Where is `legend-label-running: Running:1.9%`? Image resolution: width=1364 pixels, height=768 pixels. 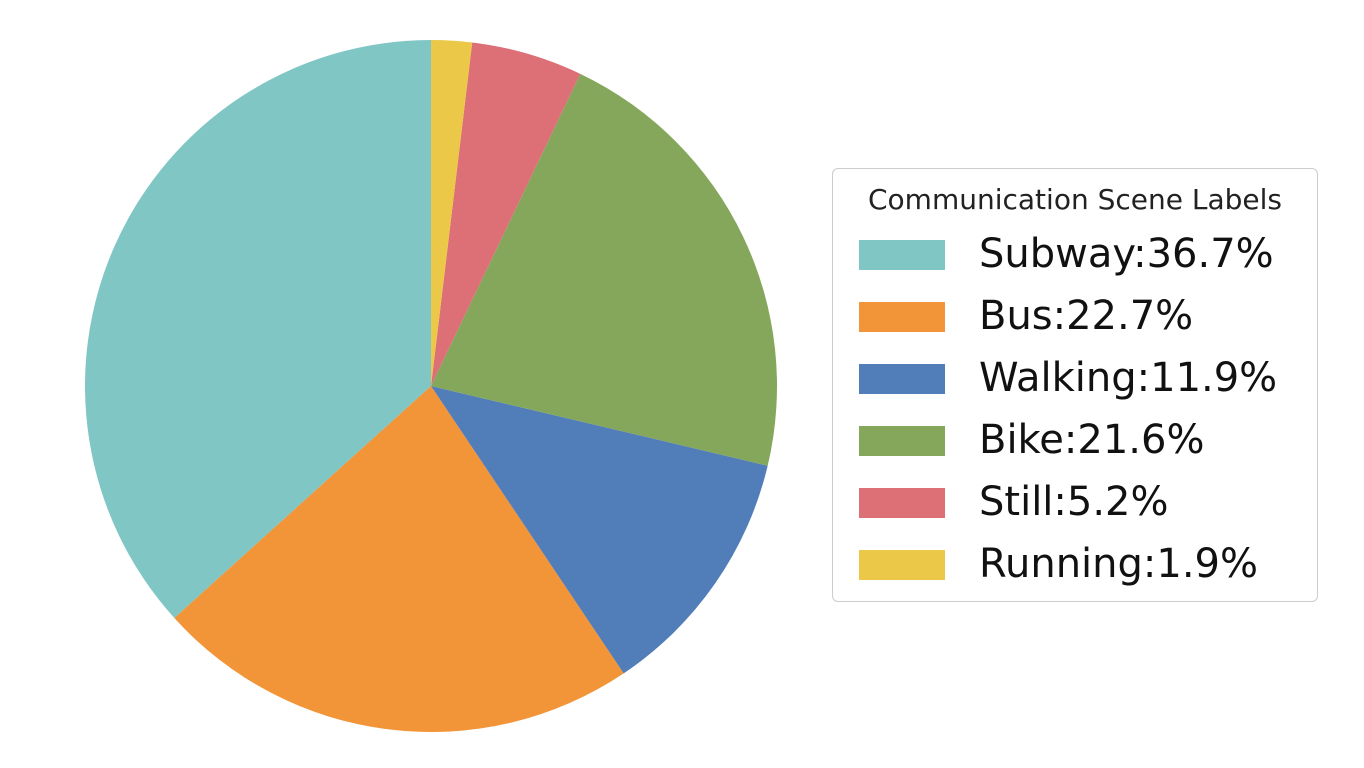 legend-label-running: Running:1.9% is located at coordinates (1119, 564).